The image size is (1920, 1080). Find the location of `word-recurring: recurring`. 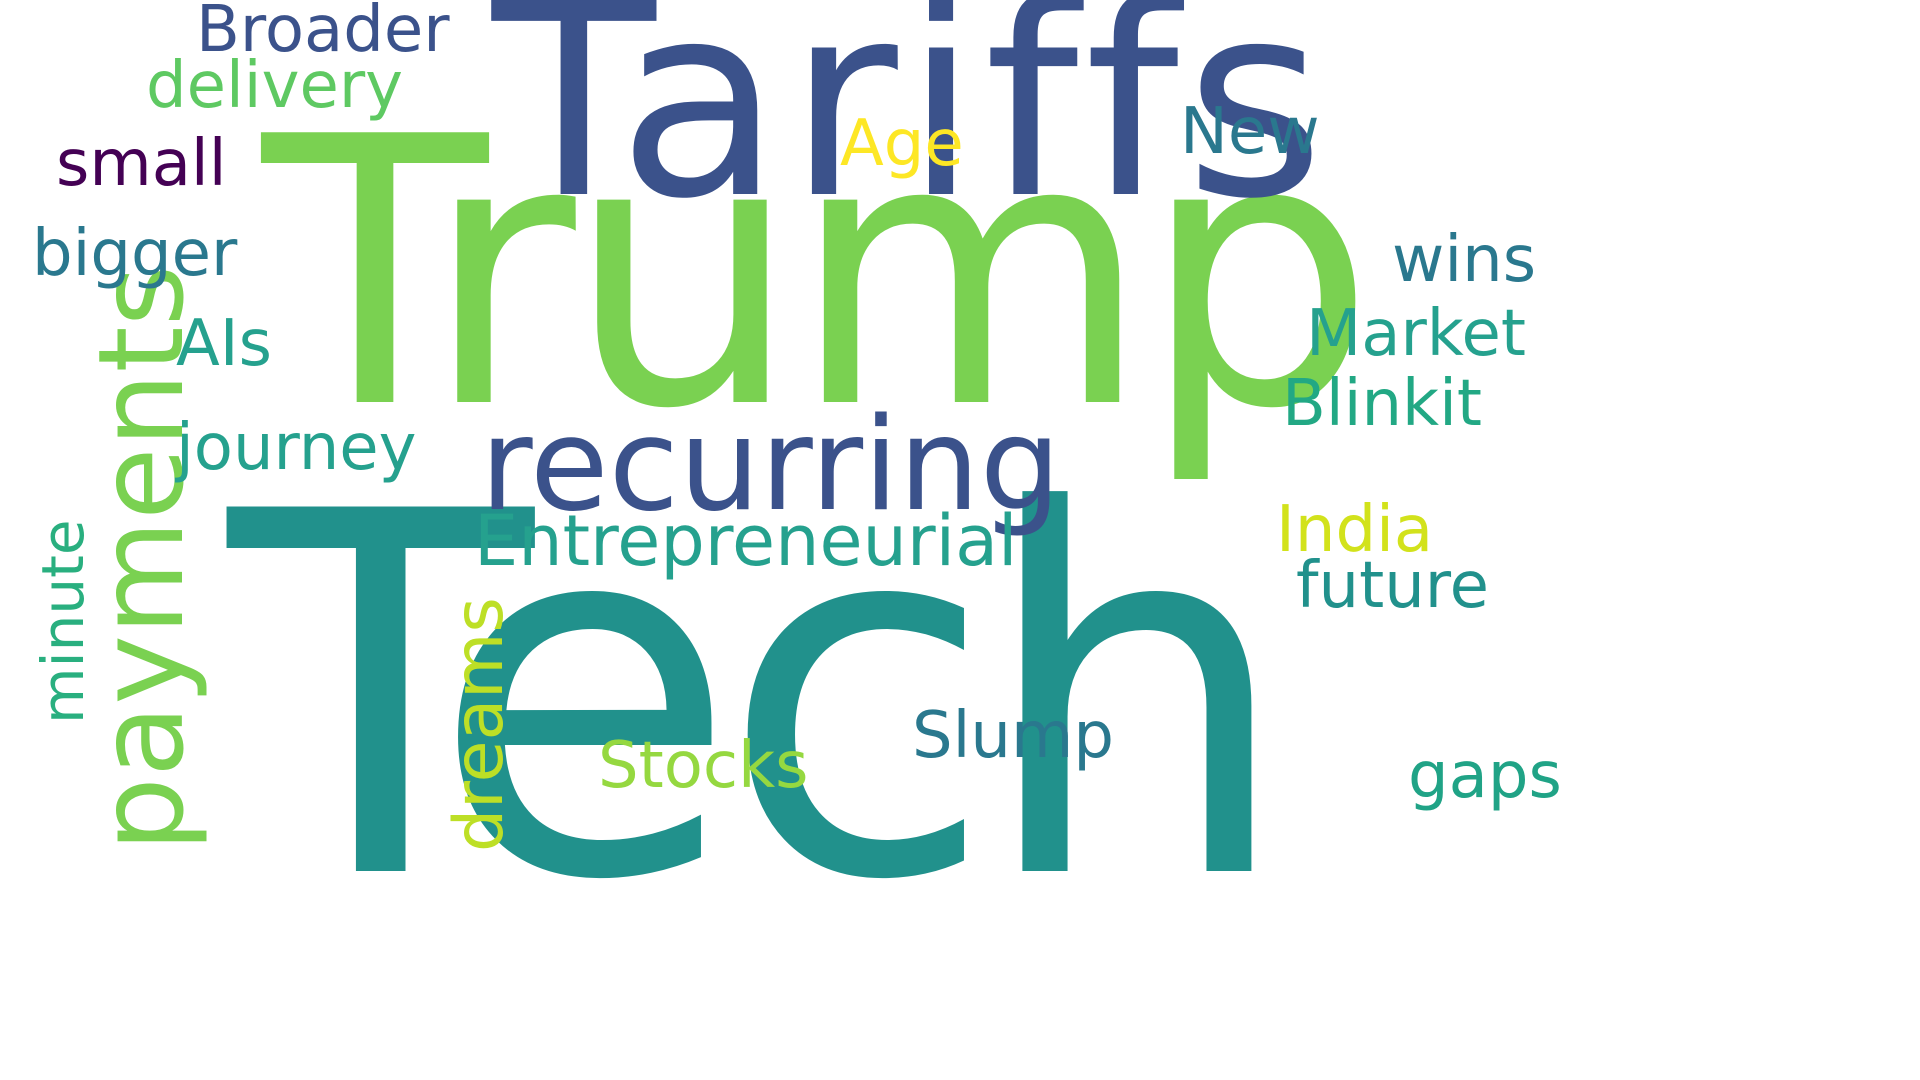

word-recurring: recurring is located at coordinates (770, 465).